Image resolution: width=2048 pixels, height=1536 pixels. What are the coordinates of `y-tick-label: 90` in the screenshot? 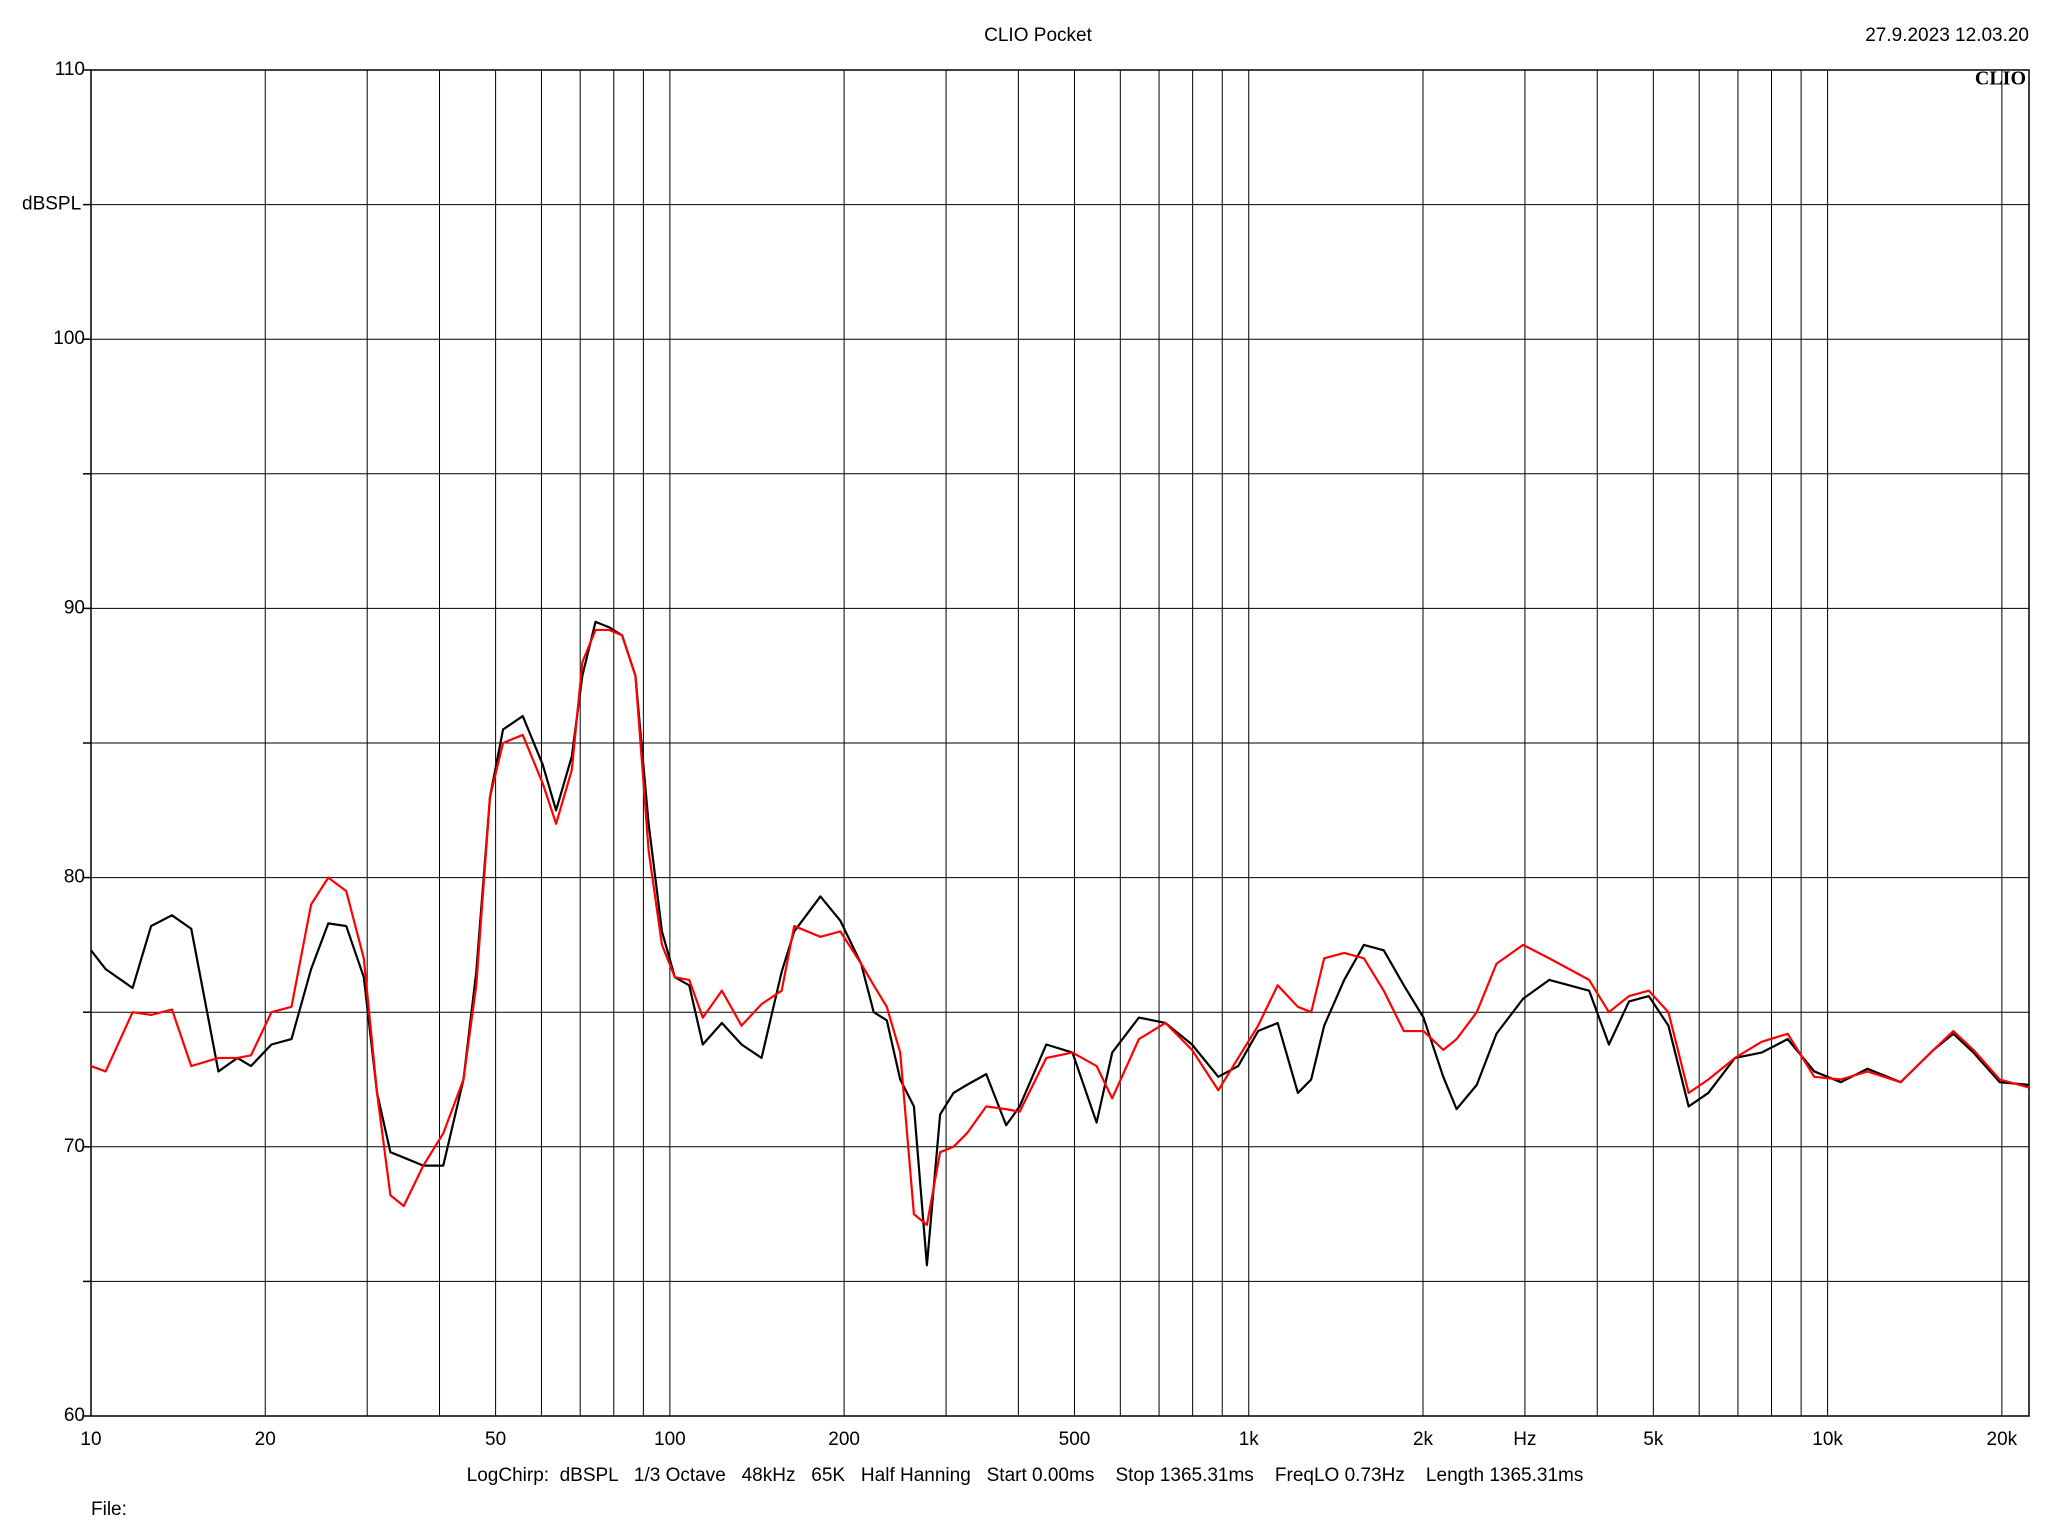 It's located at (74, 607).